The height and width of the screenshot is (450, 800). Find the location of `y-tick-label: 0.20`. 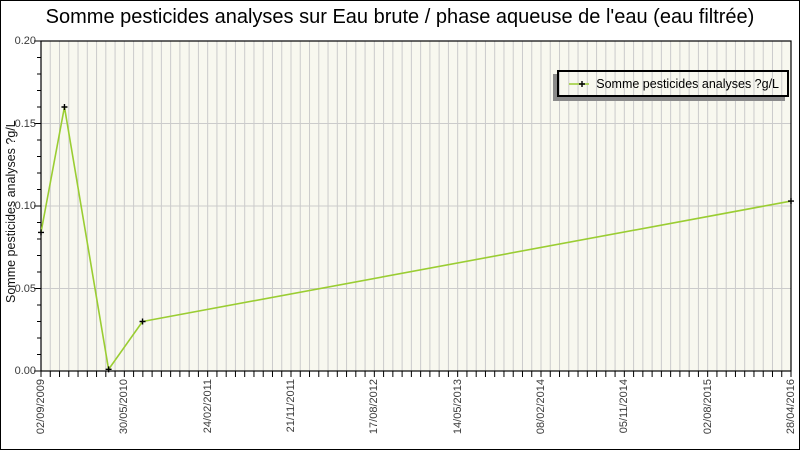

y-tick-label: 0.20 is located at coordinates (25, 41).